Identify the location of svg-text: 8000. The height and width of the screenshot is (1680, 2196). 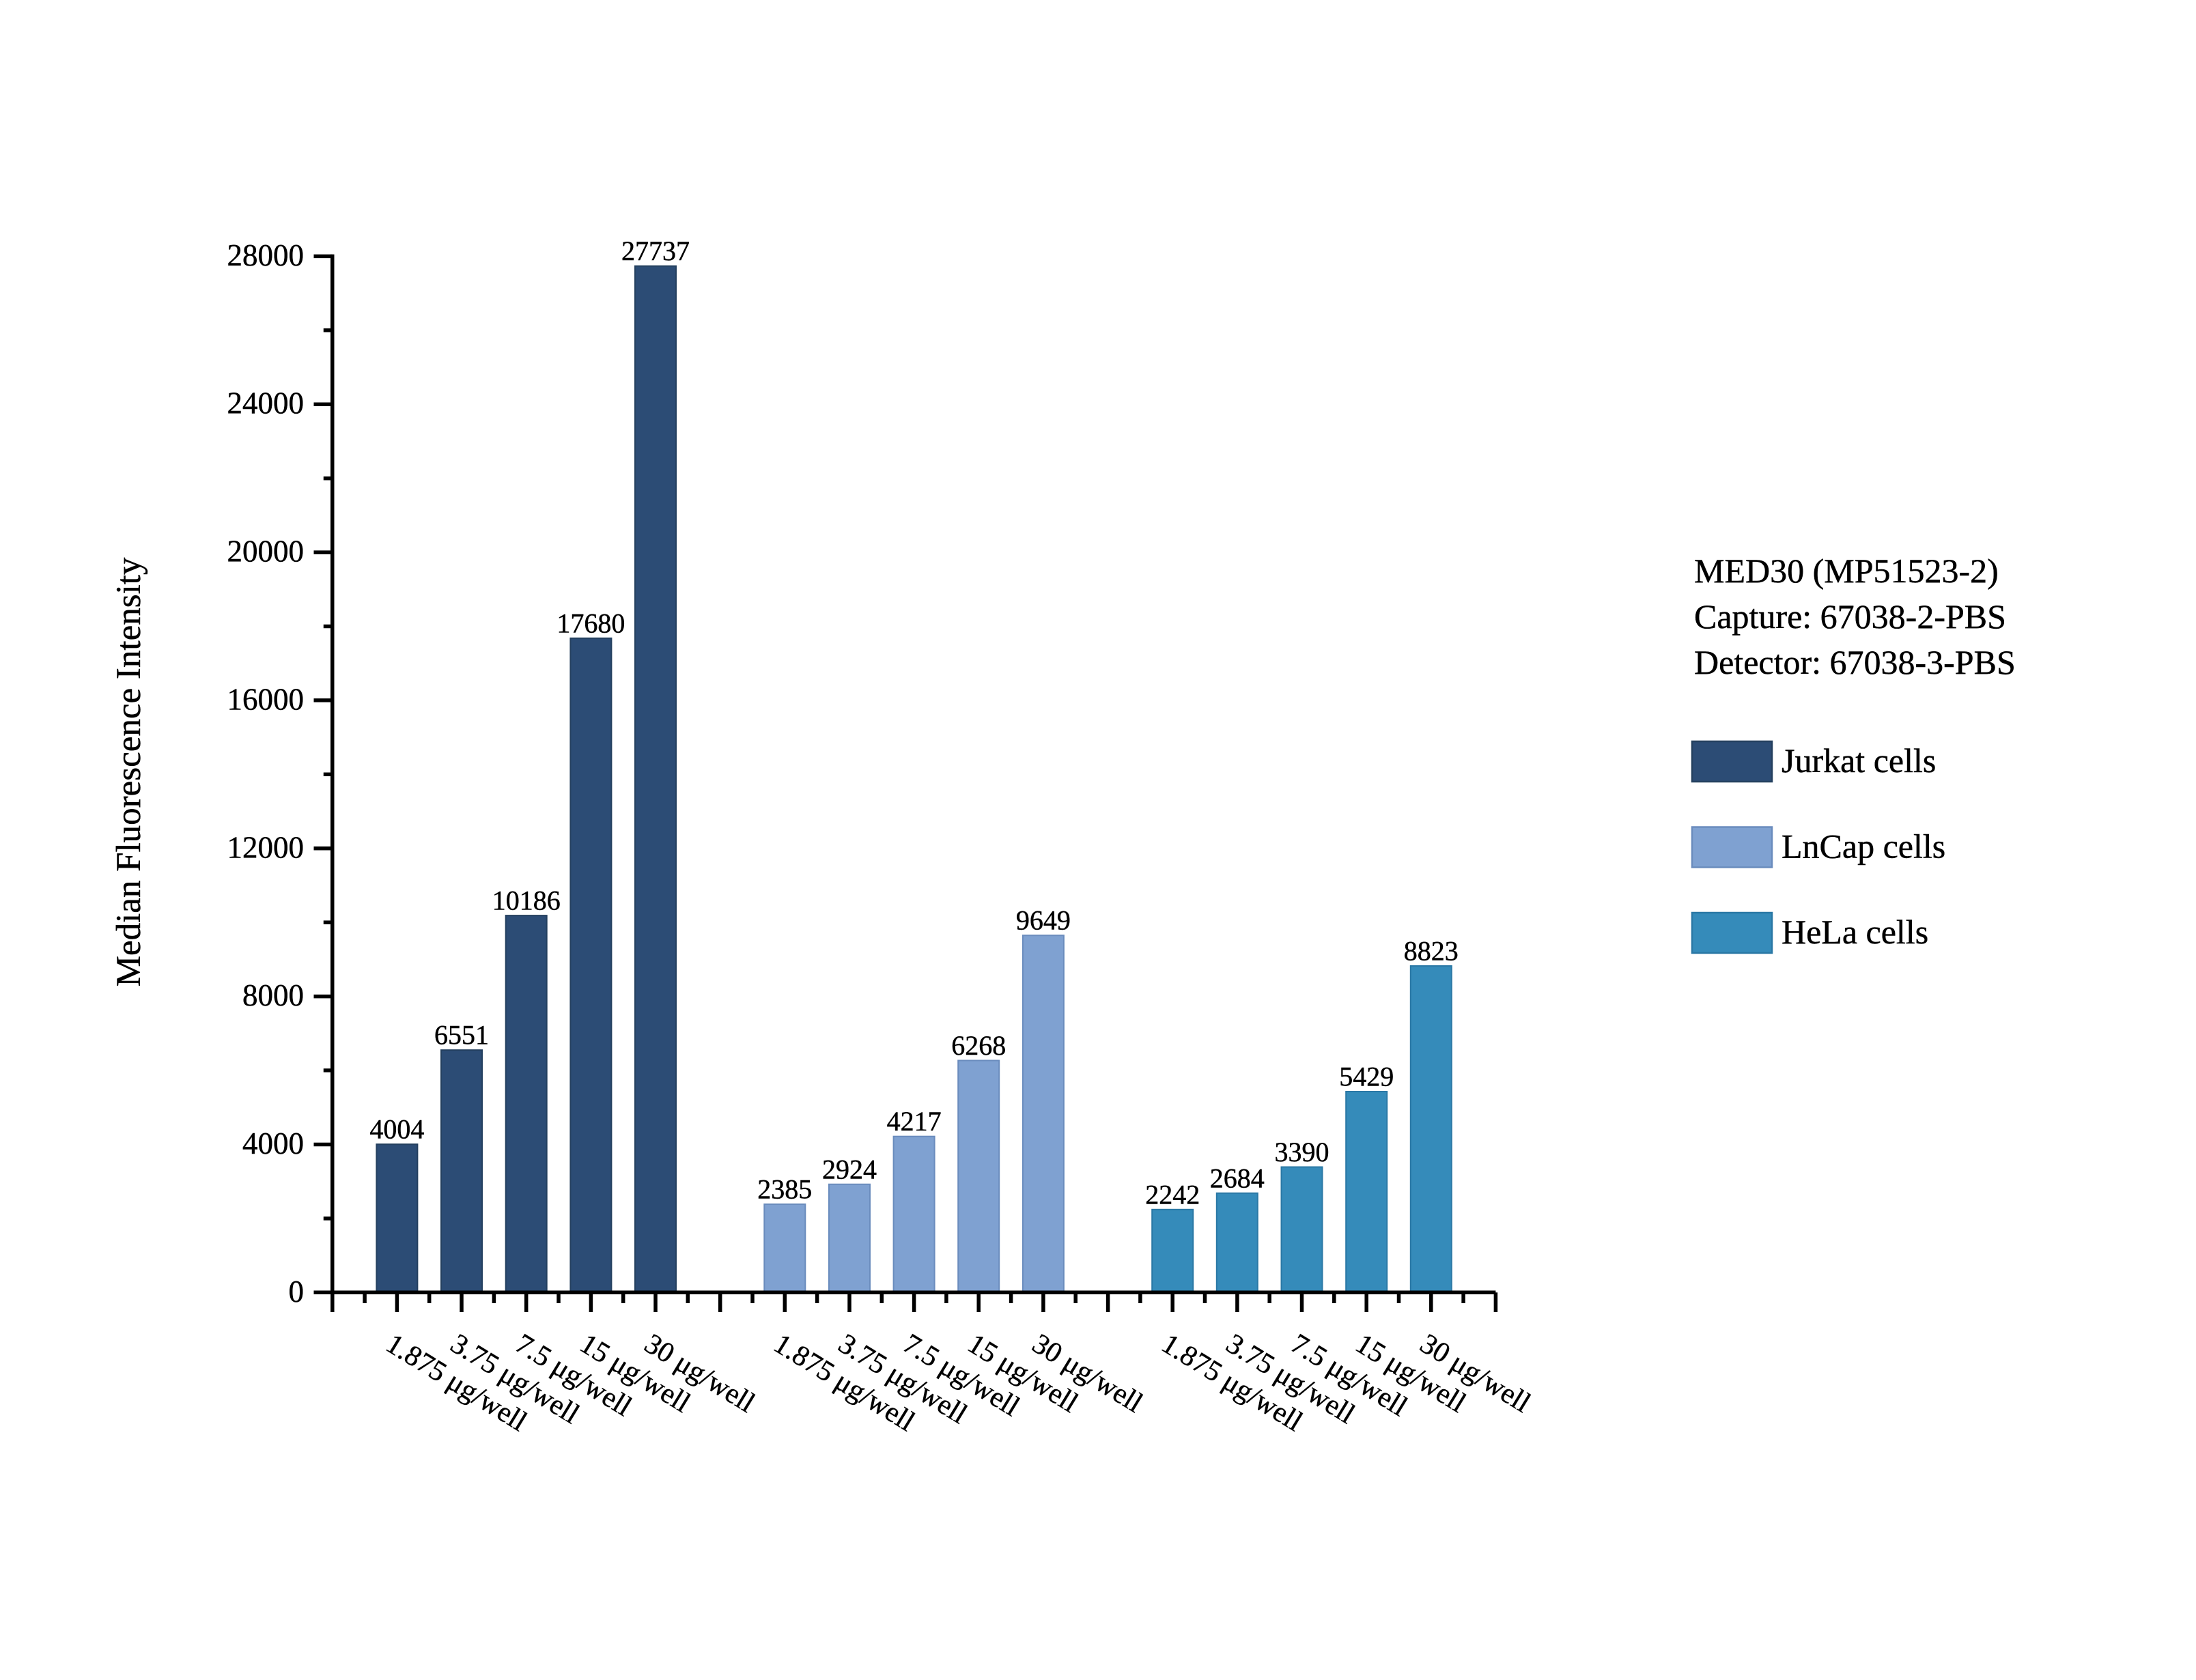
(273, 995).